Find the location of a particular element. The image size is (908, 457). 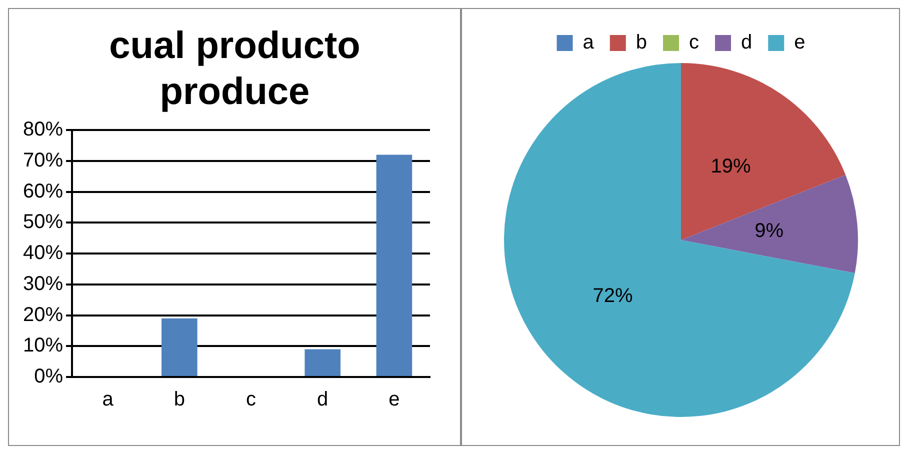

y-tick-label: 20% is located at coordinates (42, 315).